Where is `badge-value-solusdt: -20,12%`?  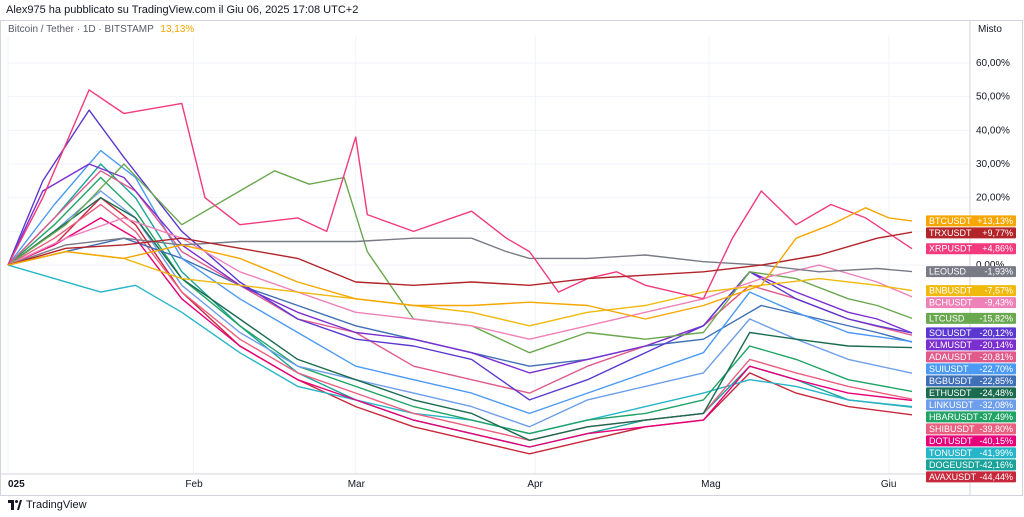 badge-value-solusdt: -20,12% is located at coordinates (996, 333).